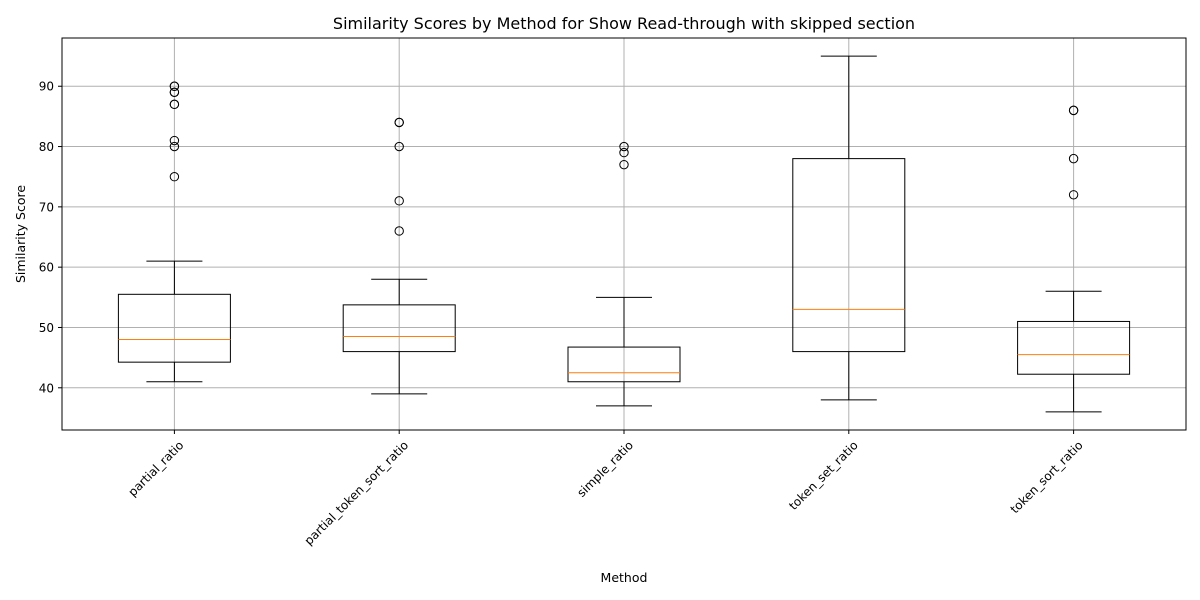  Describe the element at coordinates (46, 147) in the screenshot. I see `y-tick-label: 80` at that location.